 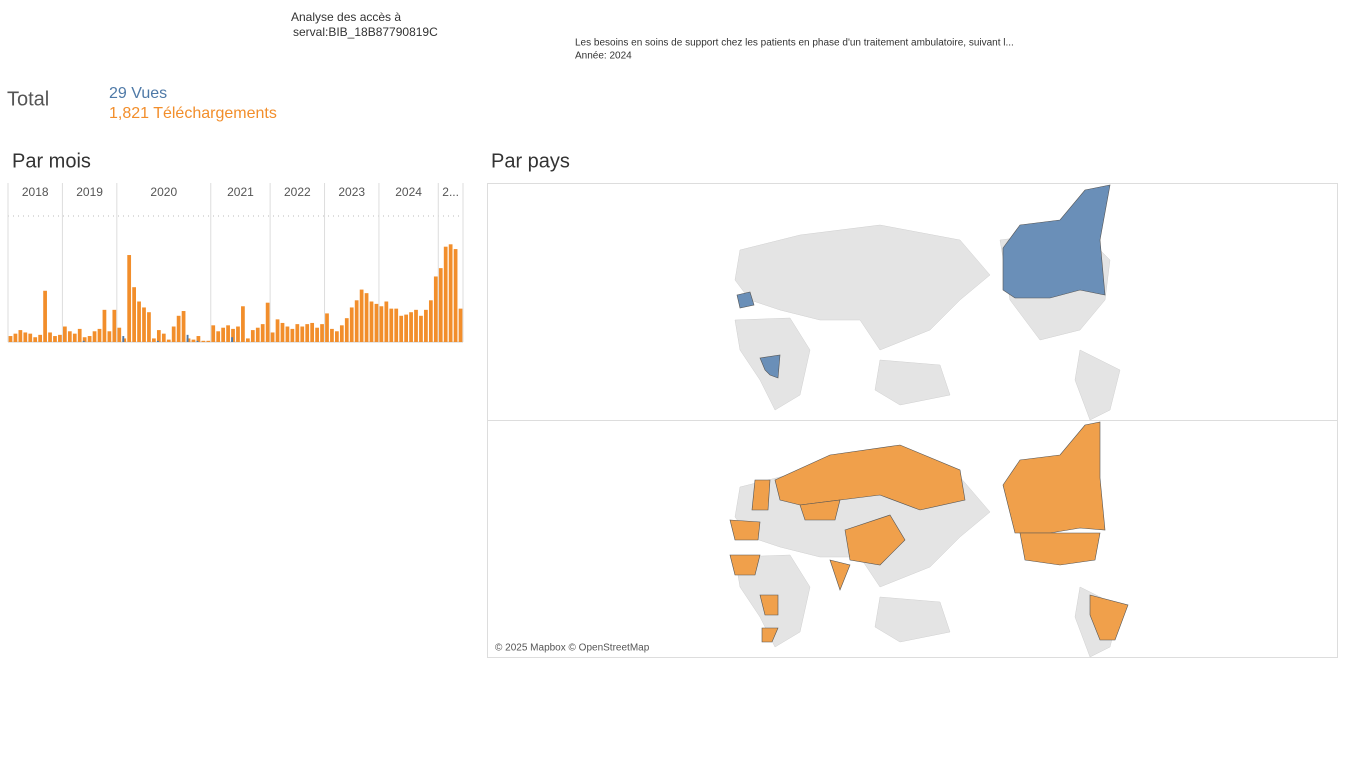 What do you see at coordinates (929, 539) in the screenshot?
I see `map-downloads` at bounding box center [929, 539].